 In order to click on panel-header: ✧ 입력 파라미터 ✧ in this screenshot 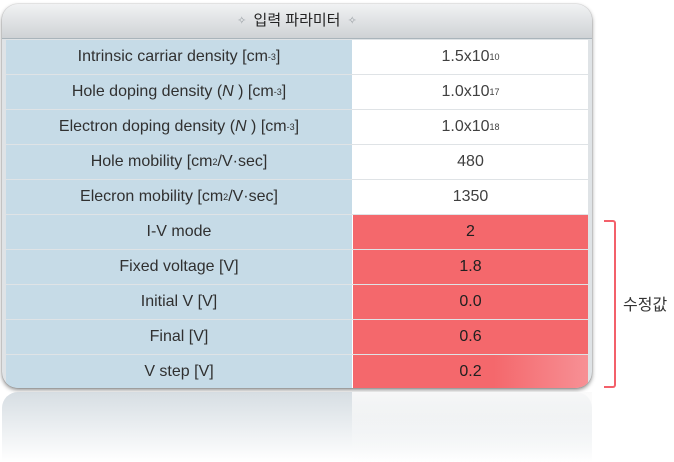, I will do `click(297, 21)`.